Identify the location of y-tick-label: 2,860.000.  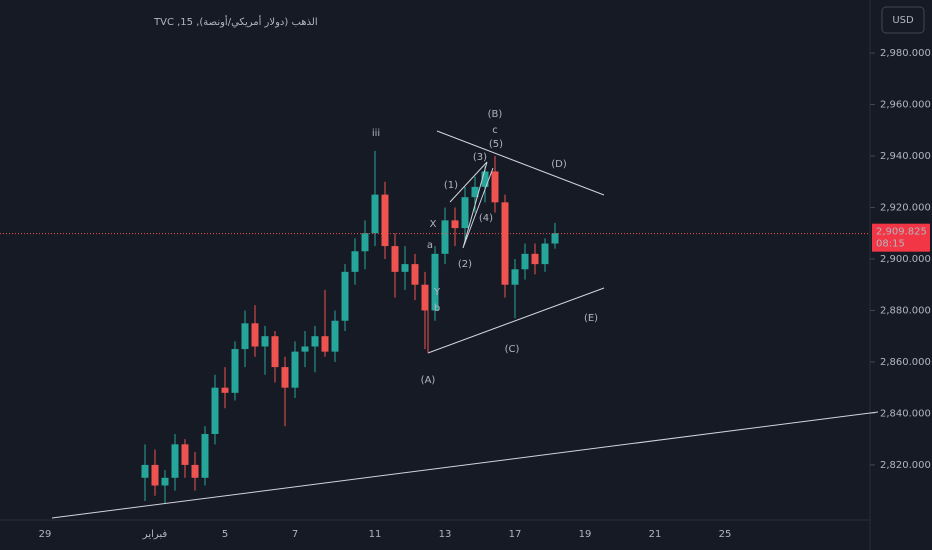
(905, 362).